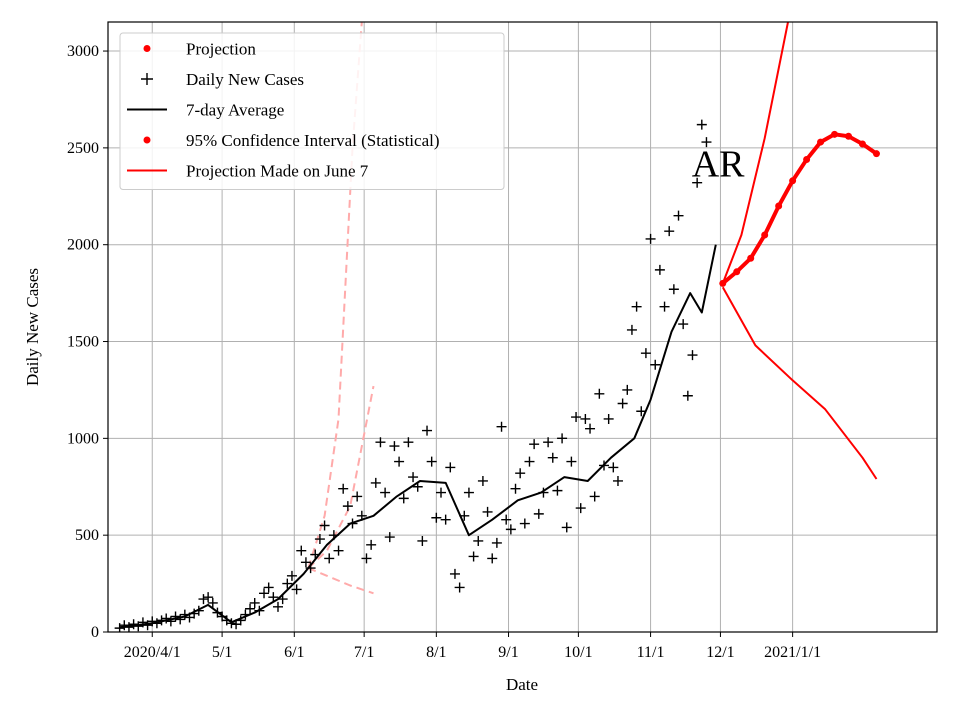 The width and height of the screenshot is (960, 720). What do you see at coordinates (83, 342) in the screenshot?
I see `y-tick-label: 1500` at bounding box center [83, 342].